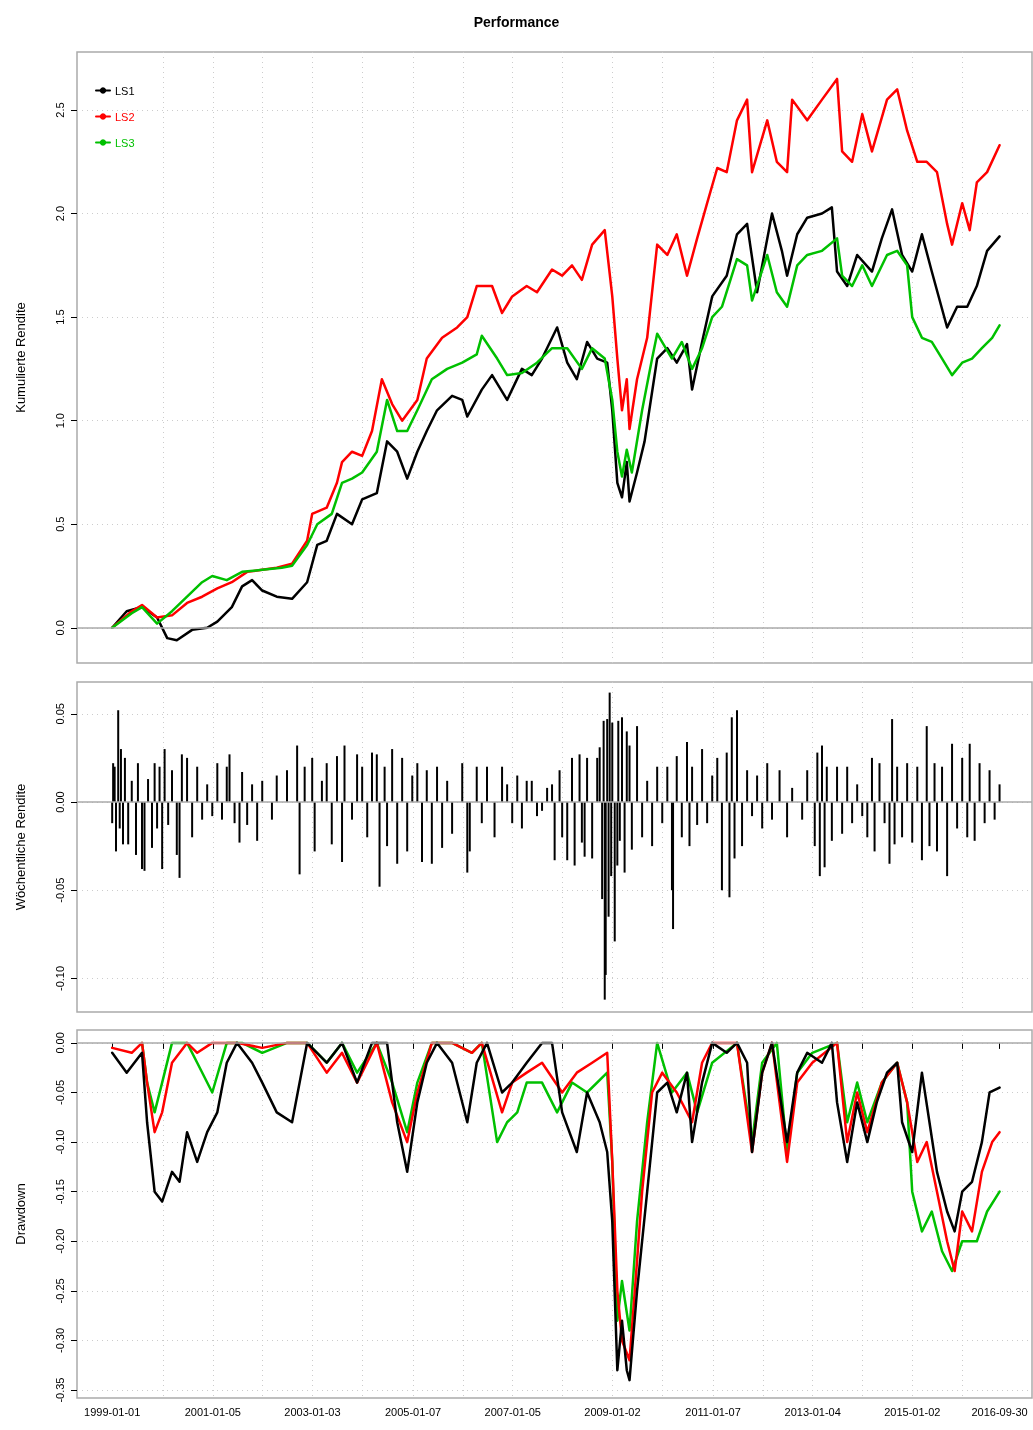 Image resolution: width=1033 pixels, height=1430 pixels. Describe the element at coordinates (59, 110) in the screenshot. I see `y-tick-label: 2.5` at that location.